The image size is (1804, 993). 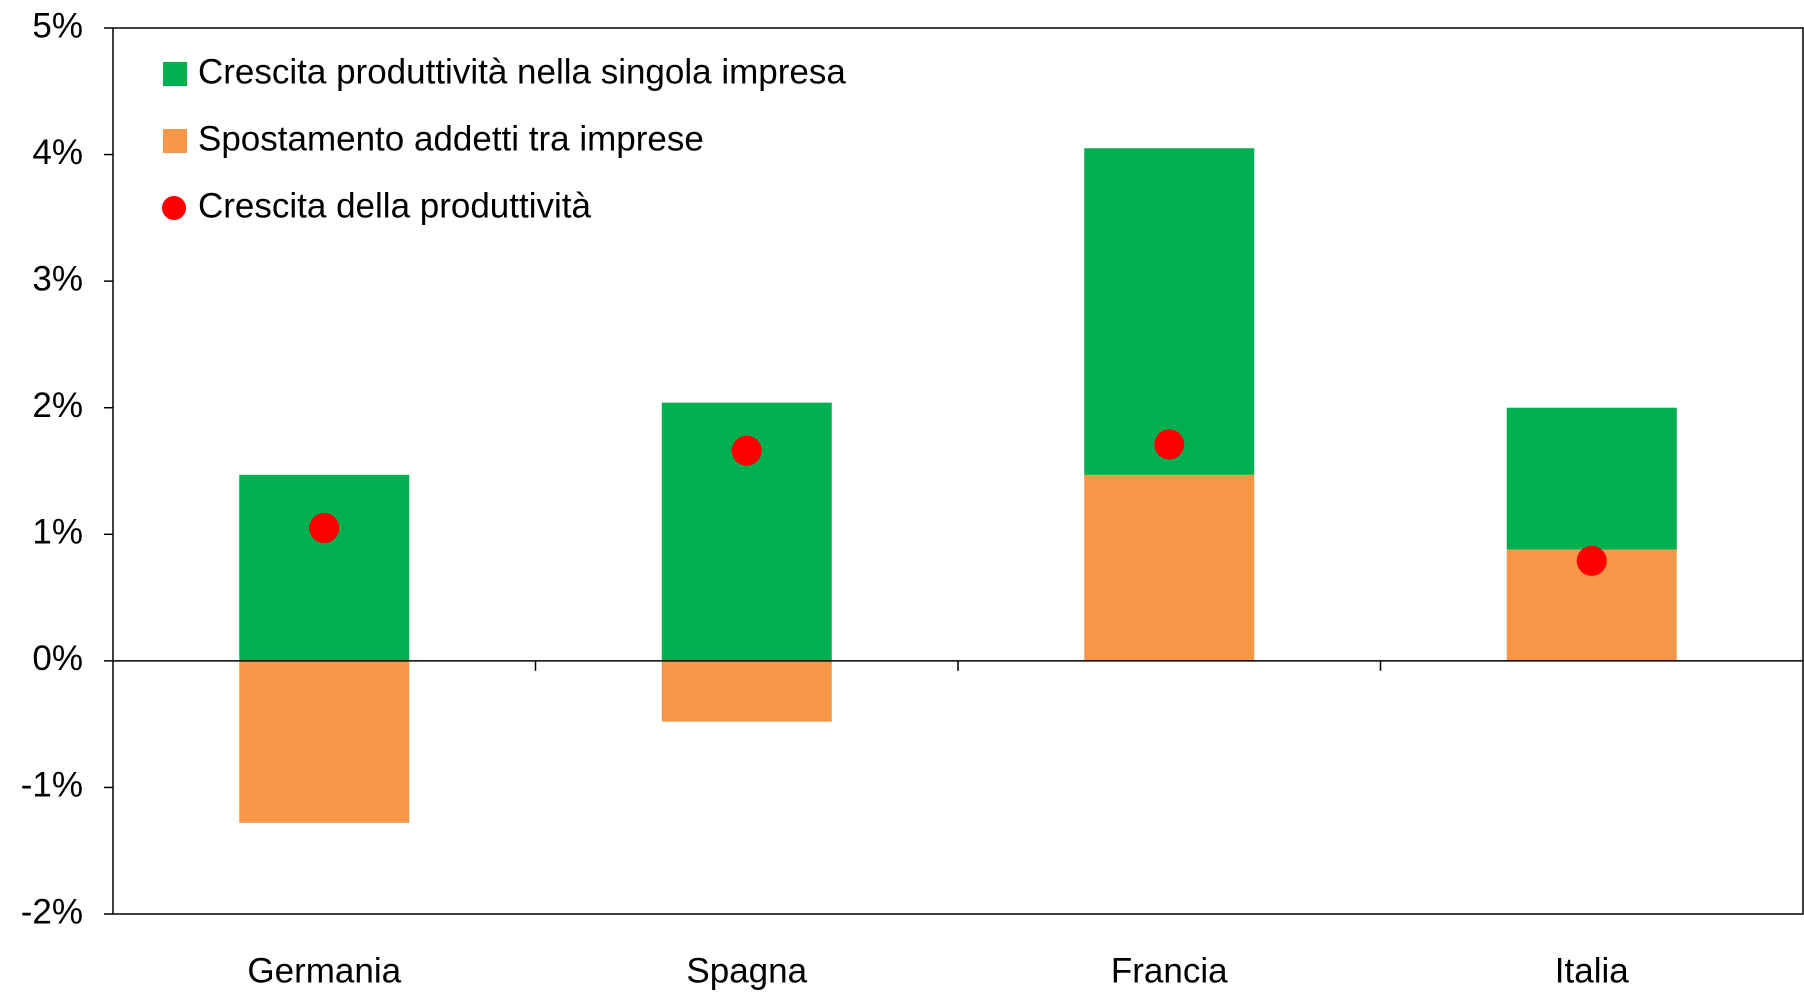 What do you see at coordinates (57, 278) in the screenshot?
I see `y-tick-label: 3%` at bounding box center [57, 278].